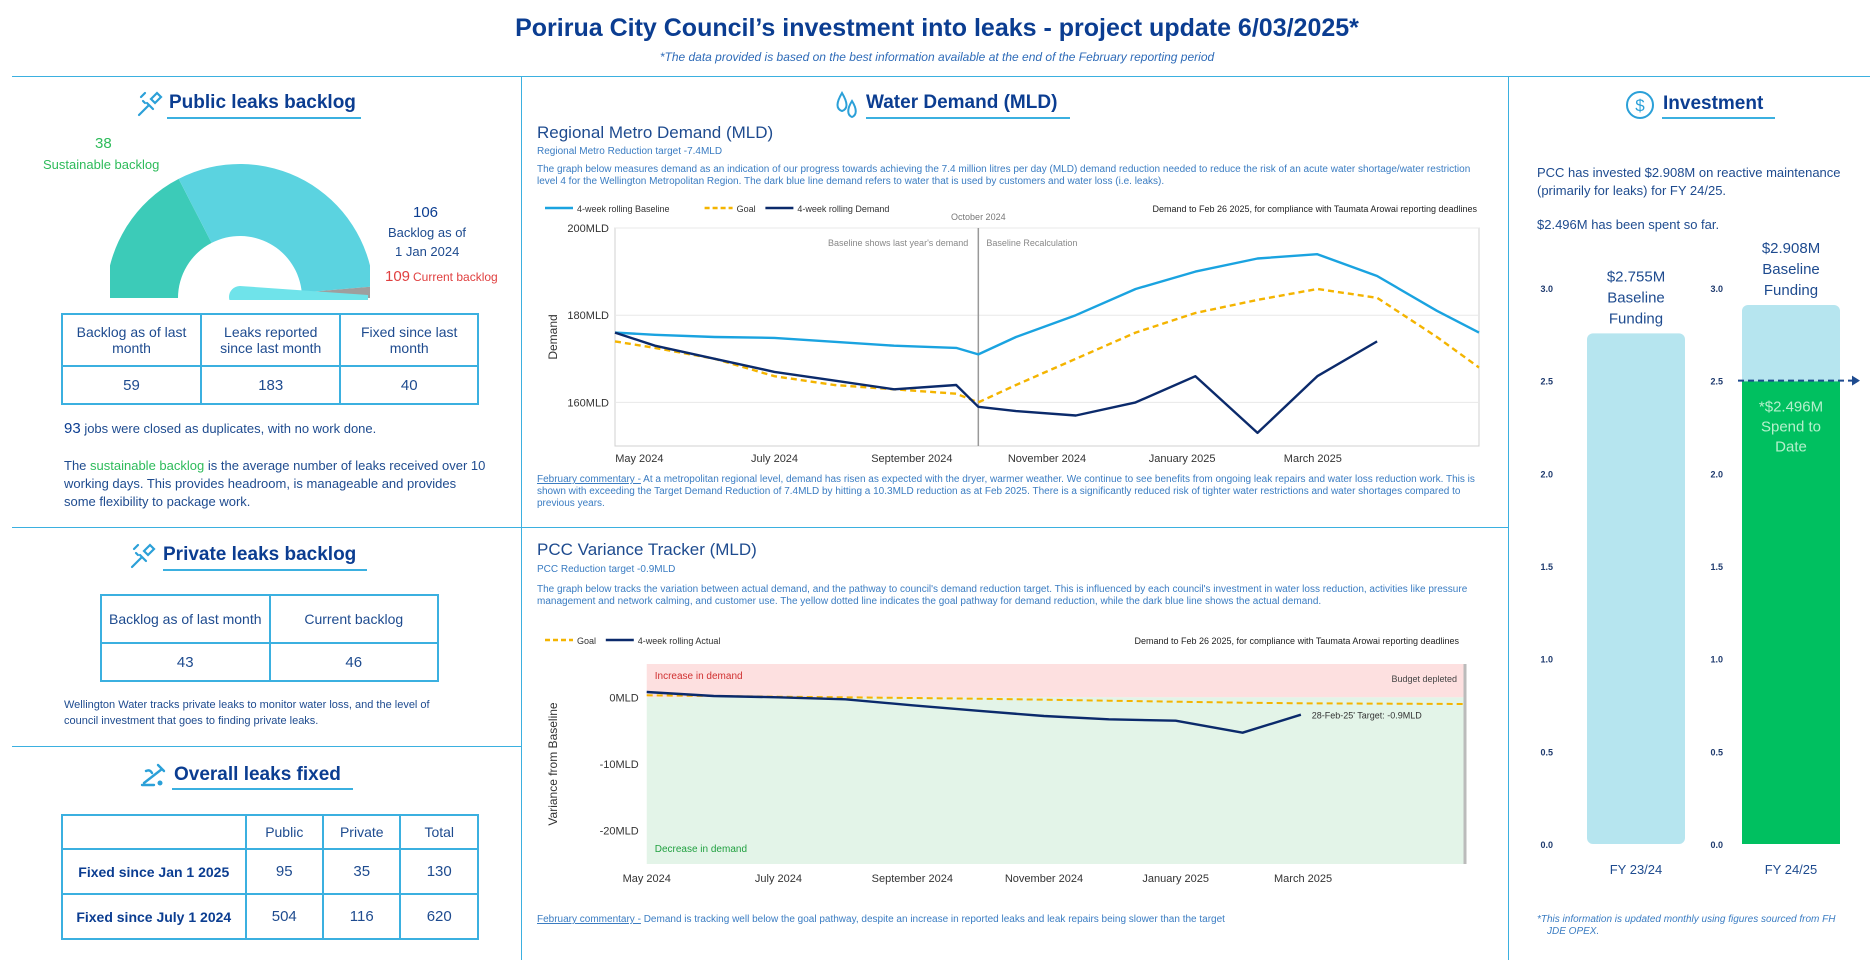 The width and height of the screenshot is (1874, 974). I want to click on jan-backlog-label-2: 1 Jan 2024, so click(427, 251).